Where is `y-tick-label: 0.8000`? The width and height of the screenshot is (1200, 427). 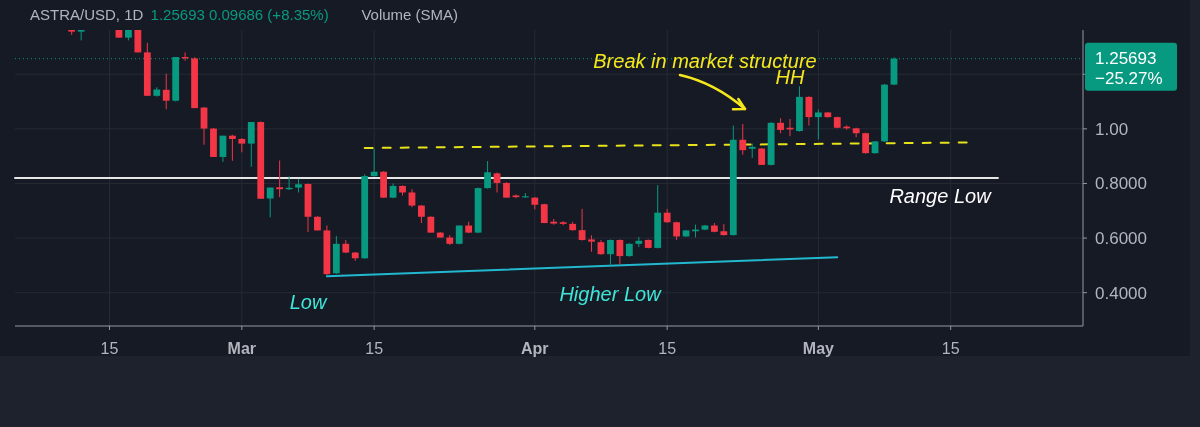
y-tick-label: 0.8000 is located at coordinates (1121, 184).